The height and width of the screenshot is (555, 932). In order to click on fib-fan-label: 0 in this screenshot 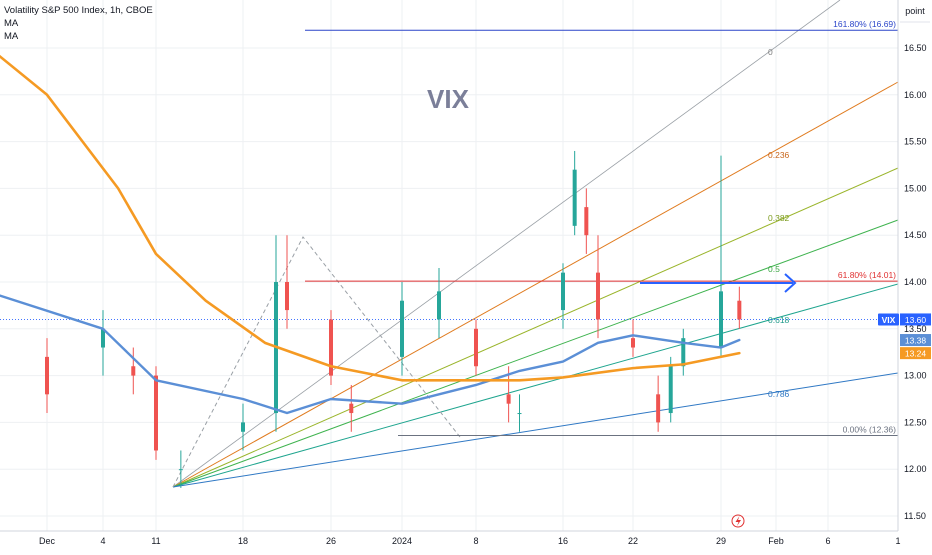, I will do `click(770, 52)`.